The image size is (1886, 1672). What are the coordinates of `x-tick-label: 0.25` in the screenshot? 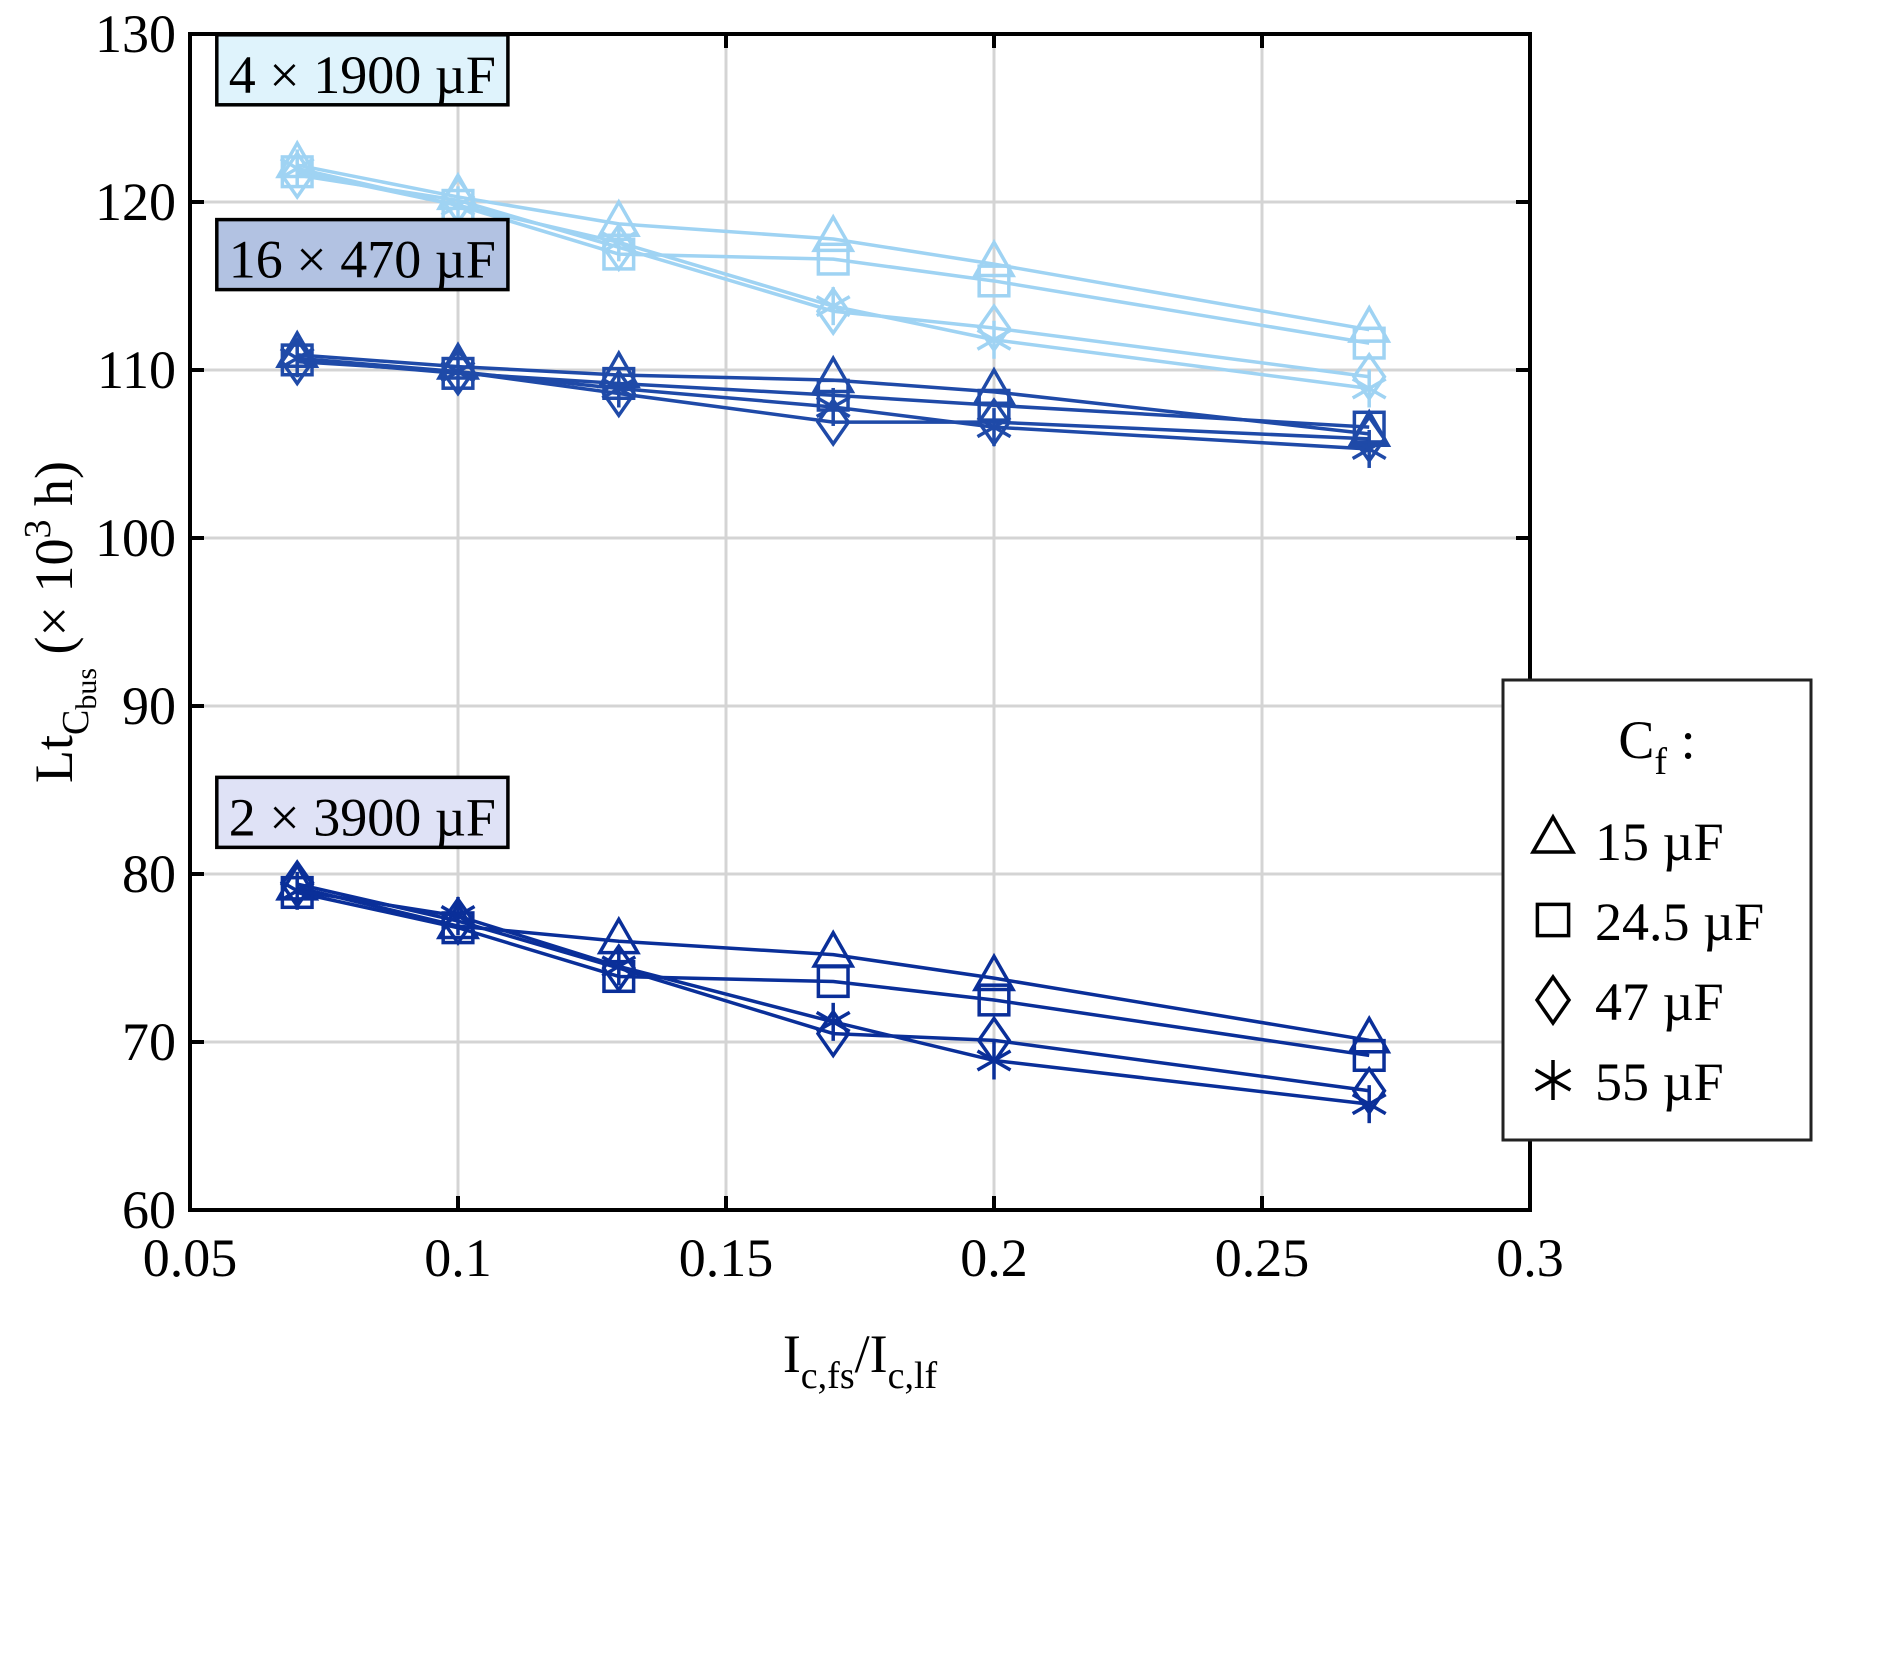 It's located at (1262, 1258).